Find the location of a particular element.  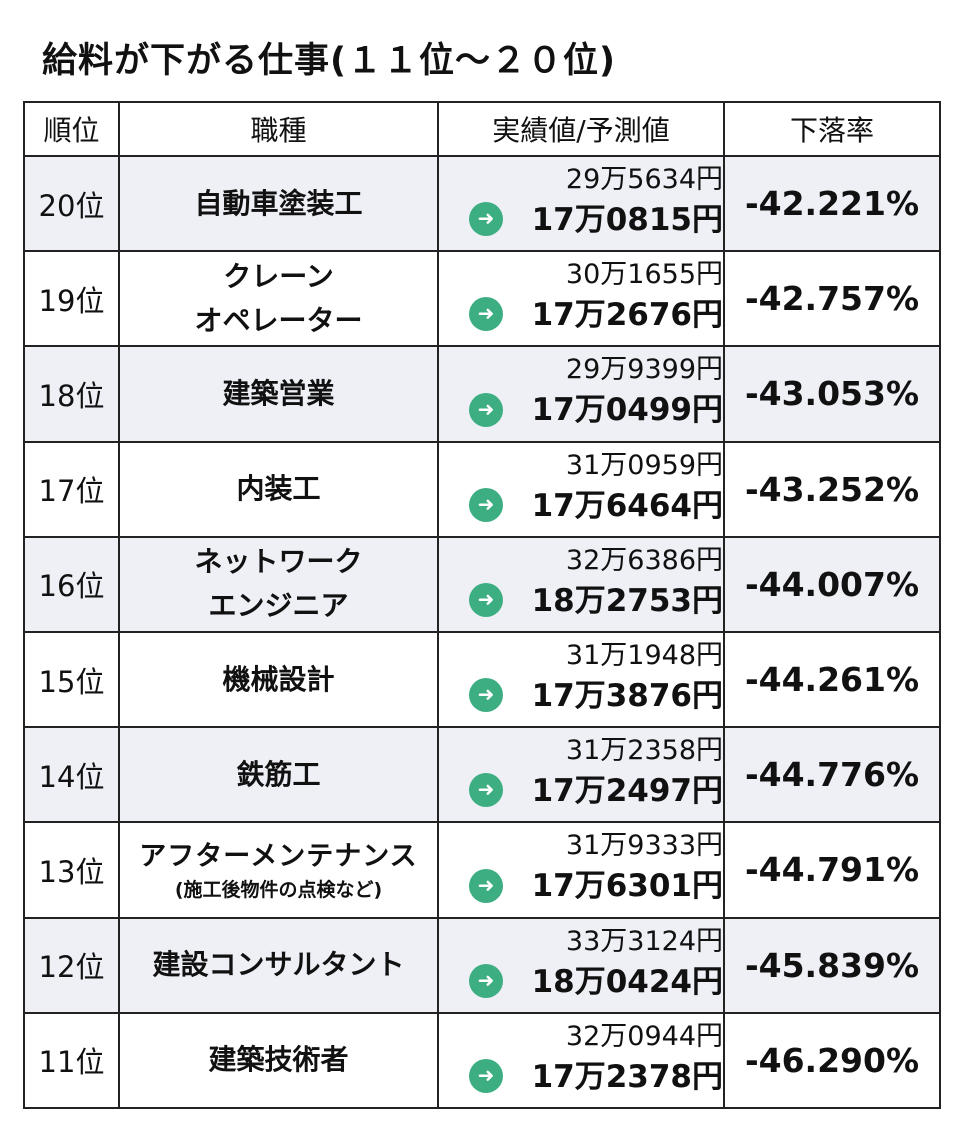

values-cell: 31万9333円 17万6301円 ➜ is located at coordinates (581, 870).